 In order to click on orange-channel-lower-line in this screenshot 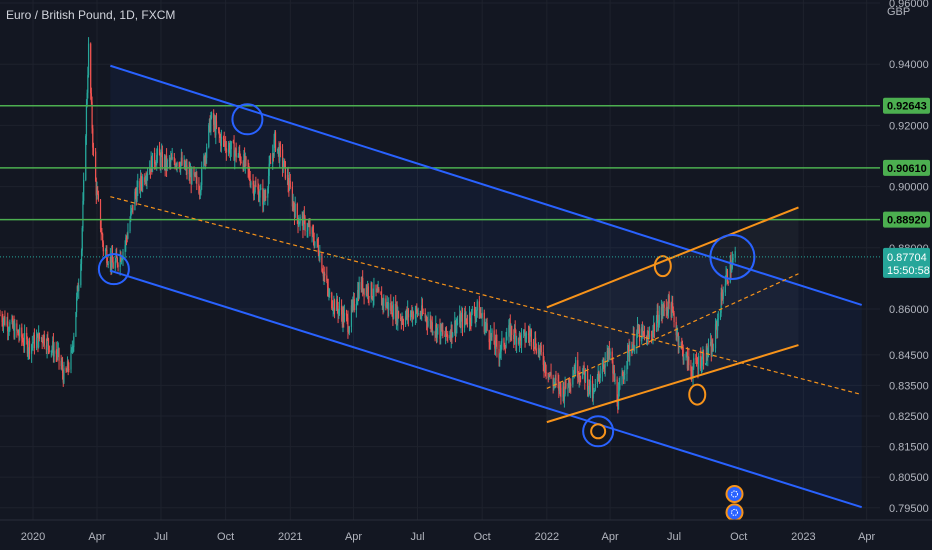, I will do `click(672, 384)`.